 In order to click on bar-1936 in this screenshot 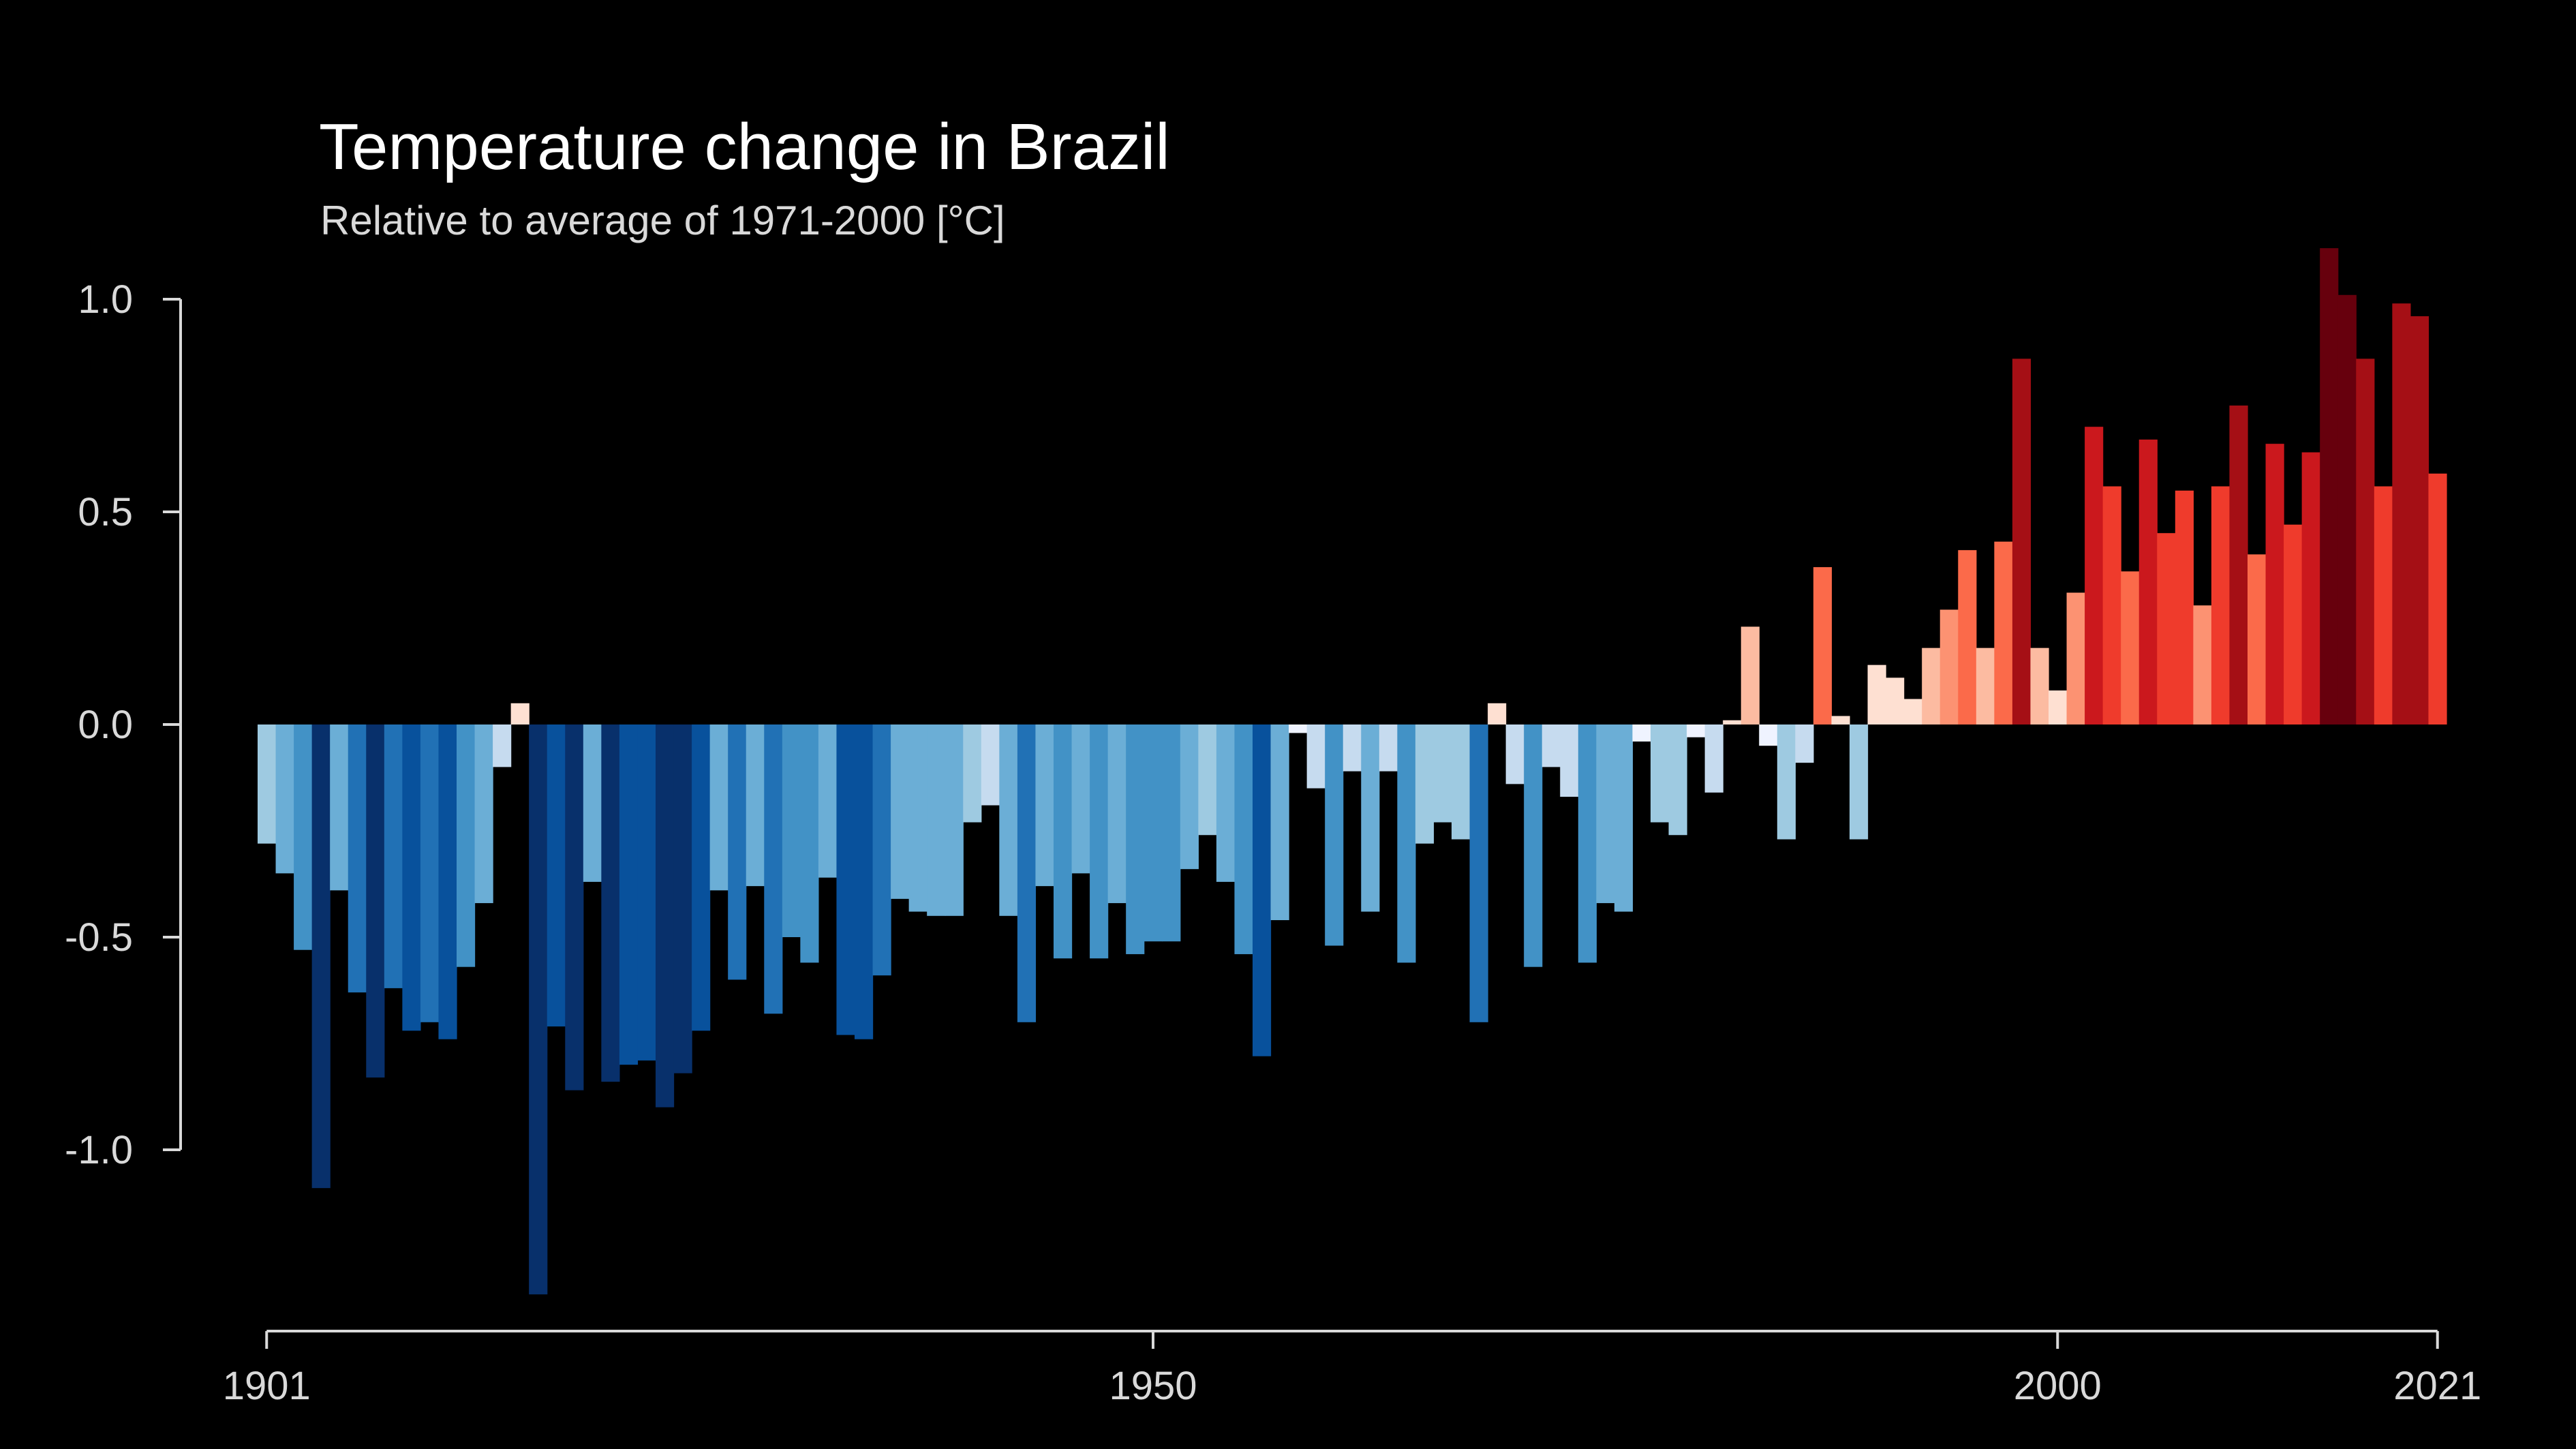, I will do `click(900, 811)`.